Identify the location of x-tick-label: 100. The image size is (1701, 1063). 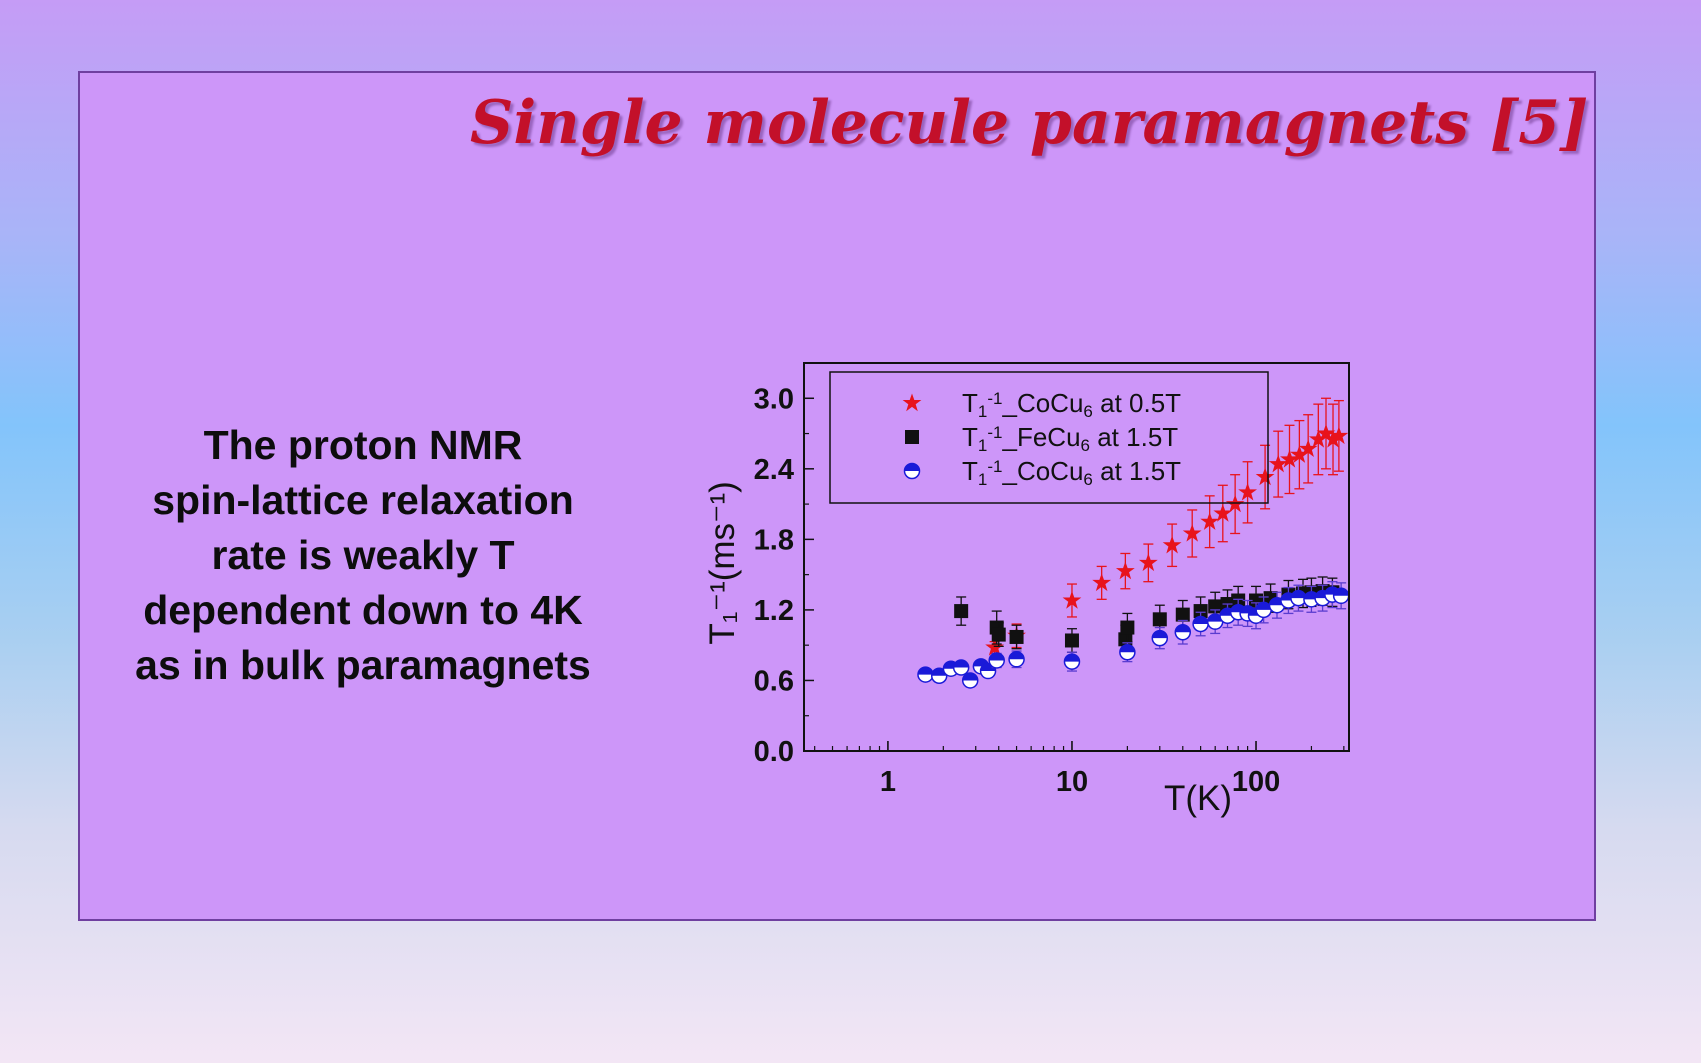
(1256, 782).